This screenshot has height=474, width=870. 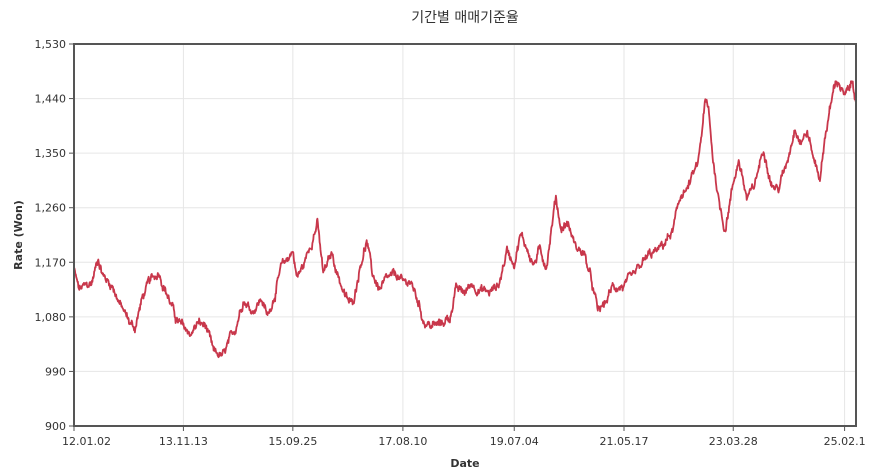 What do you see at coordinates (514, 441) in the screenshot?
I see `x-tick-label: 19.07.04` at bounding box center [514, 441].